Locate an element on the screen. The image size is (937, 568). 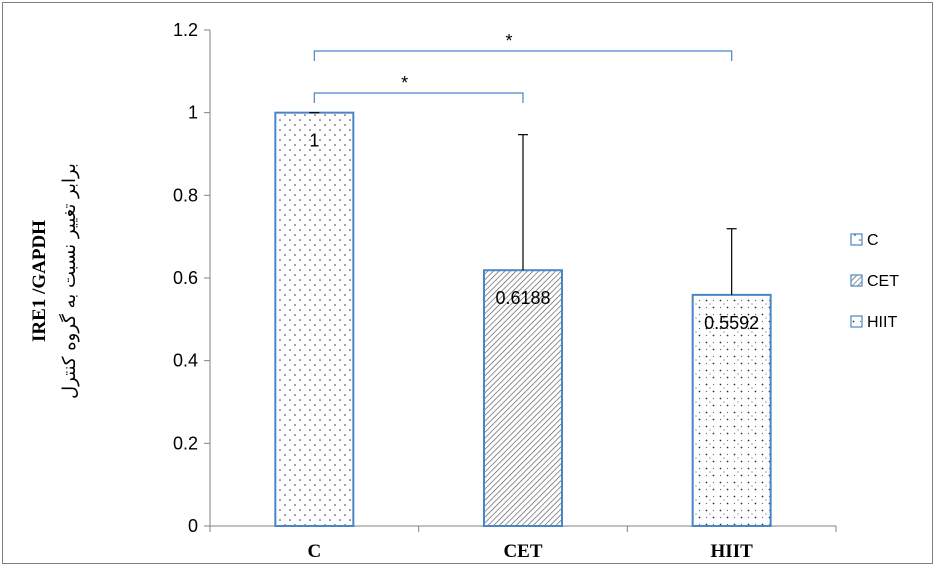
x-tick-label: CET is located at coordinates (522, 551).